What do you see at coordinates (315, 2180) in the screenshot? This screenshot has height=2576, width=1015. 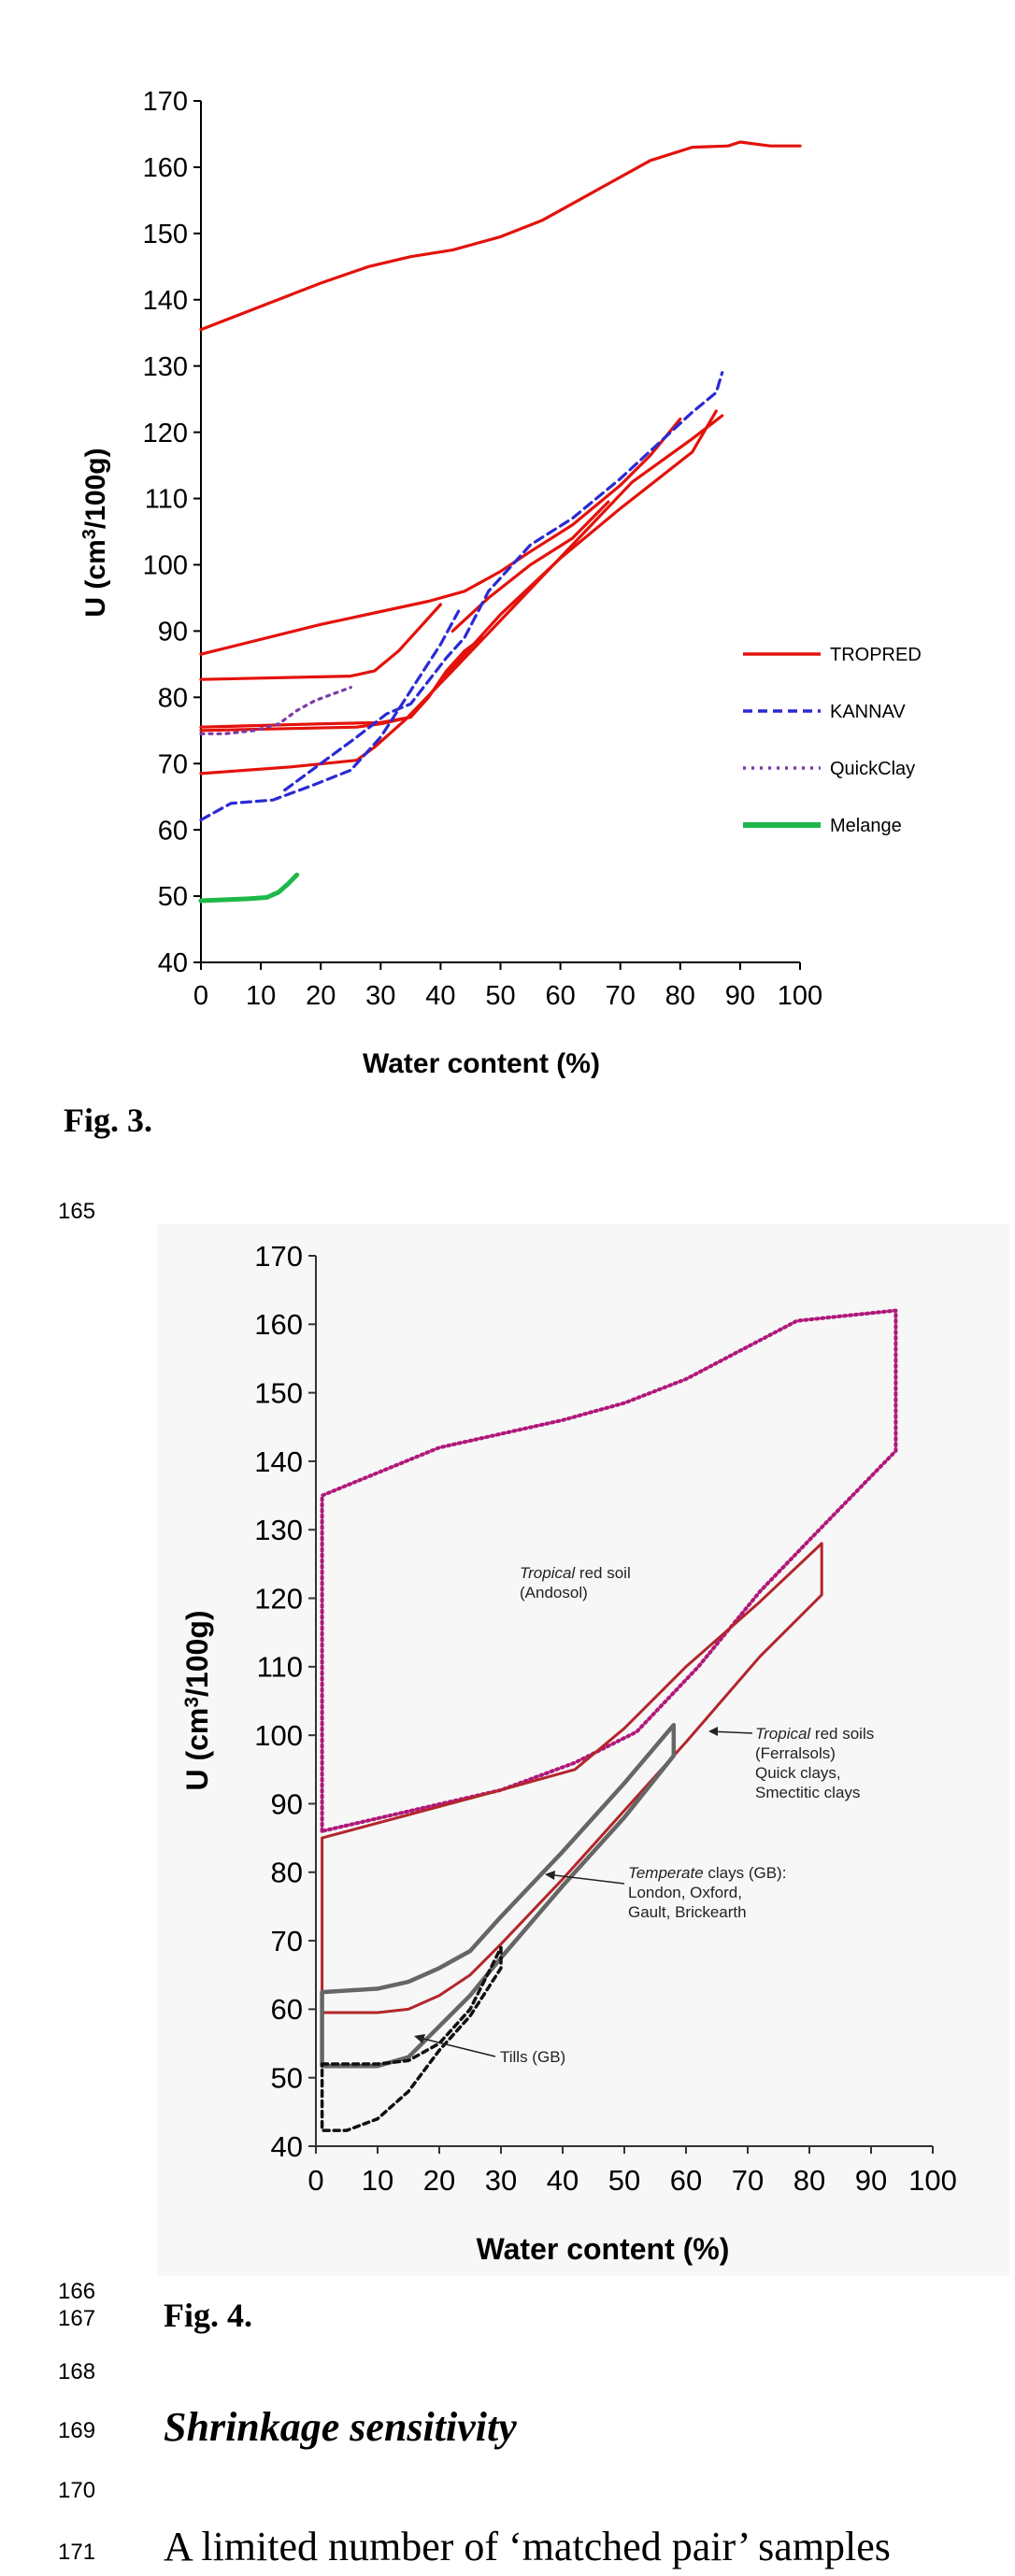 I see `fig4-x-tick-label: 0` at bounding box center [315, 2180].